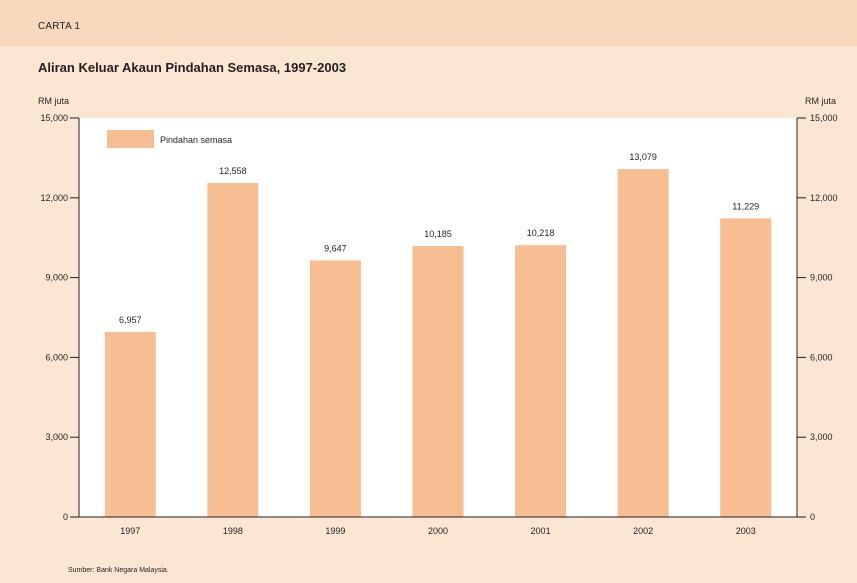 This screenshot has height=583, width=857. What do you see at coordinates (118, 570) in the screenshot?
I see `source-note: Sumber: Bank Negara Malaysia.` at bounding box center [118, 570].